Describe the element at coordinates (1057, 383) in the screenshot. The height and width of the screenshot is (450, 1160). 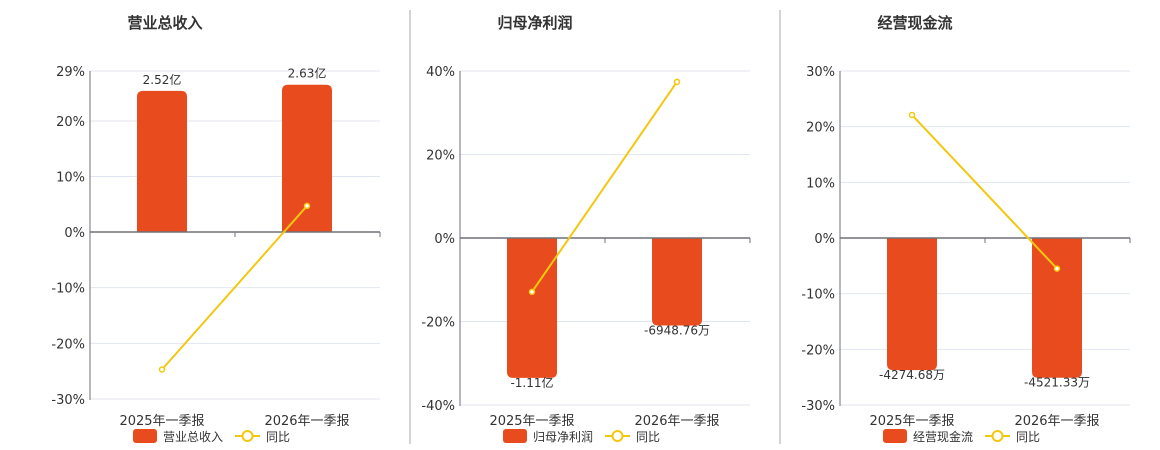
I see `bar-value-label: -4521.33万` at that location.